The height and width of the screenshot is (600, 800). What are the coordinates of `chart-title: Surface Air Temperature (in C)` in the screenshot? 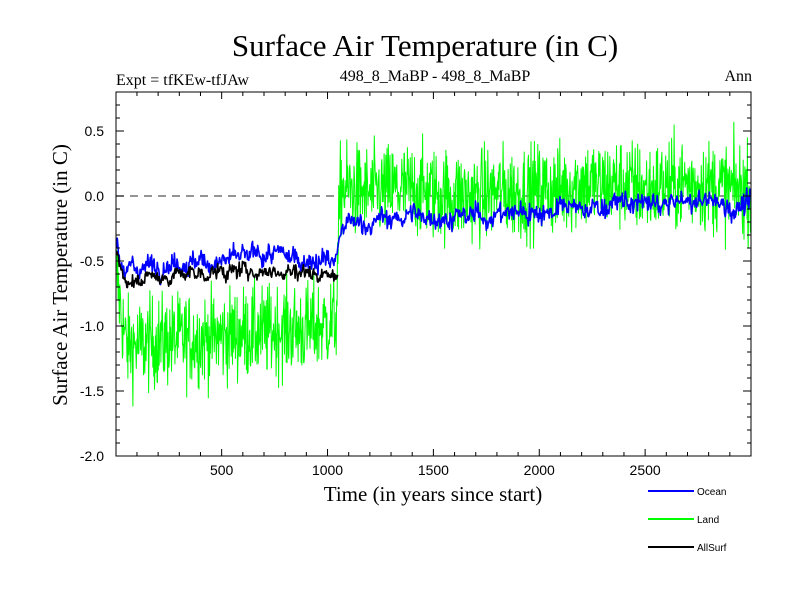 It's located at (425, 45).